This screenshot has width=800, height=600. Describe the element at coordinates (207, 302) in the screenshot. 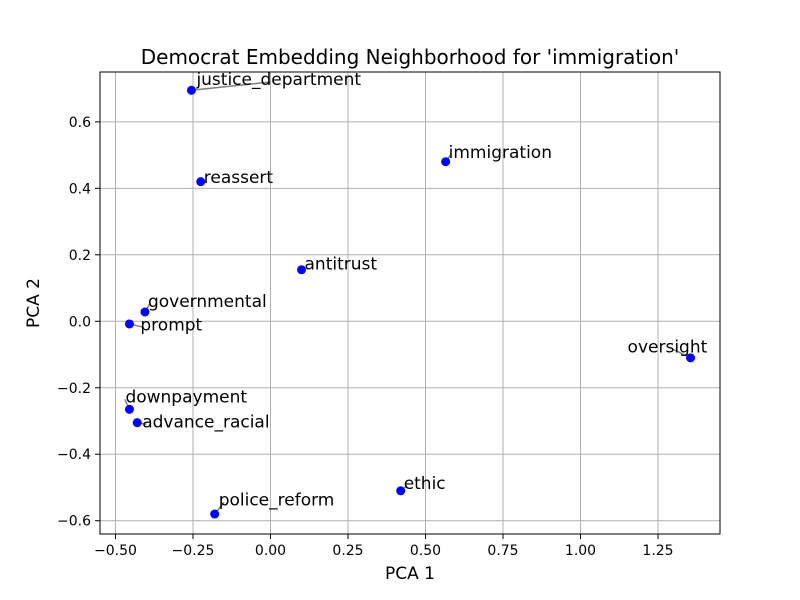

I see `point-label: governmental` at that location.